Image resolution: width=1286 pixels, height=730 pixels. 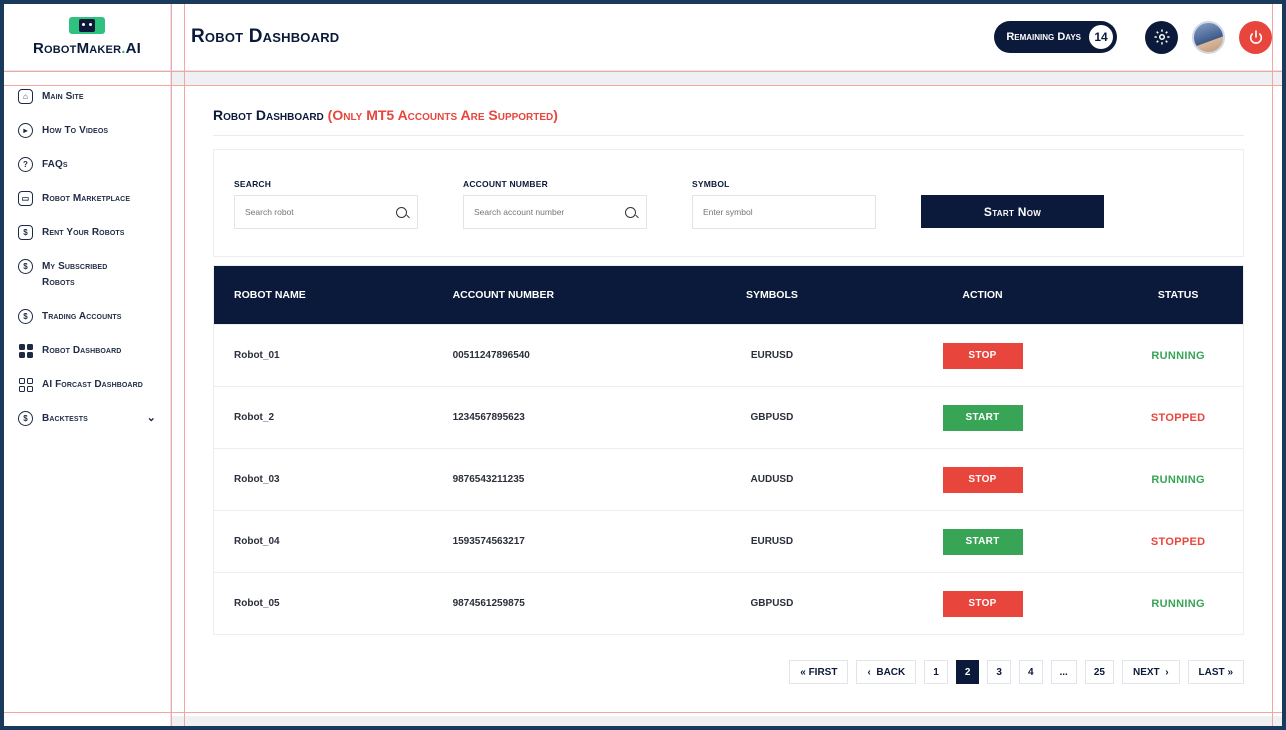 I want to click on pagination-back: ‹ BACK, so click(x=886, y=672).